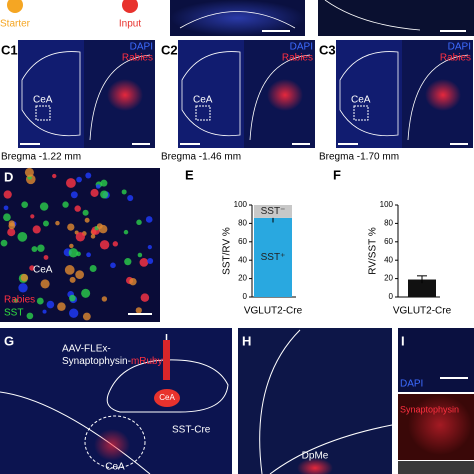 The height and width of the screenshot is (474, 474). Describe the element at coordinates (242, 278) in the screenshot. I see `y-tick-label: 20` at that location.